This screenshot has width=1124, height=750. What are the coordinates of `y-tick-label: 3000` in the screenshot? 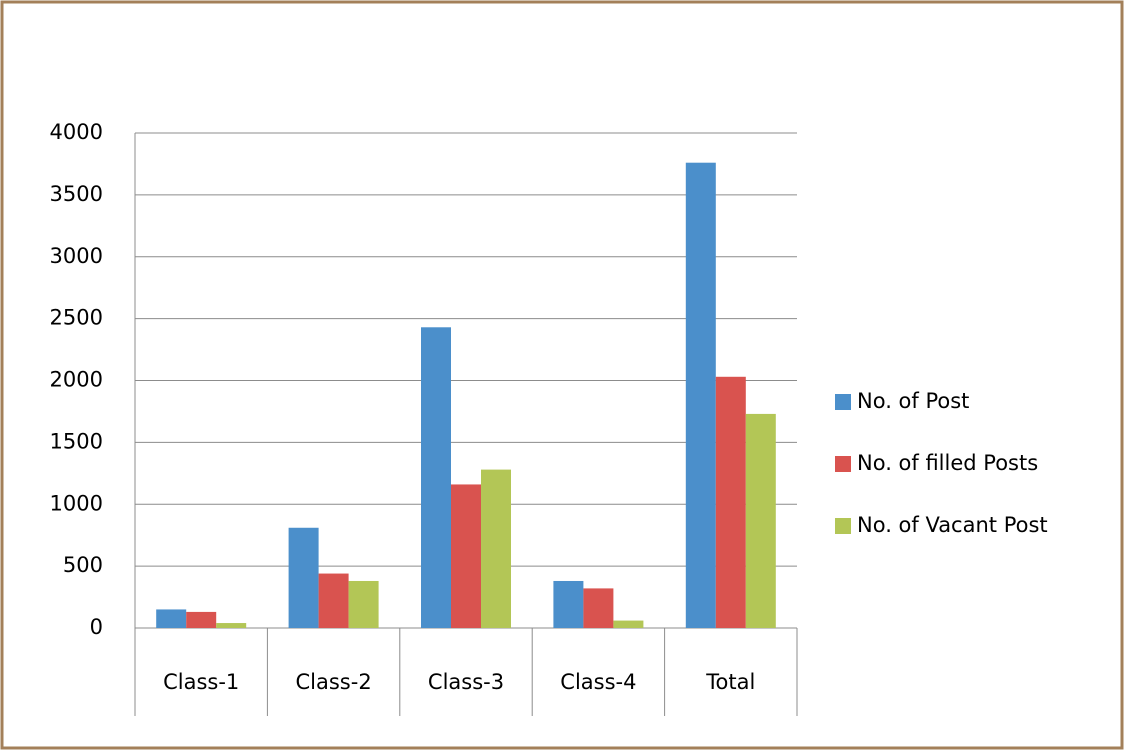 It's located at (76, 256).